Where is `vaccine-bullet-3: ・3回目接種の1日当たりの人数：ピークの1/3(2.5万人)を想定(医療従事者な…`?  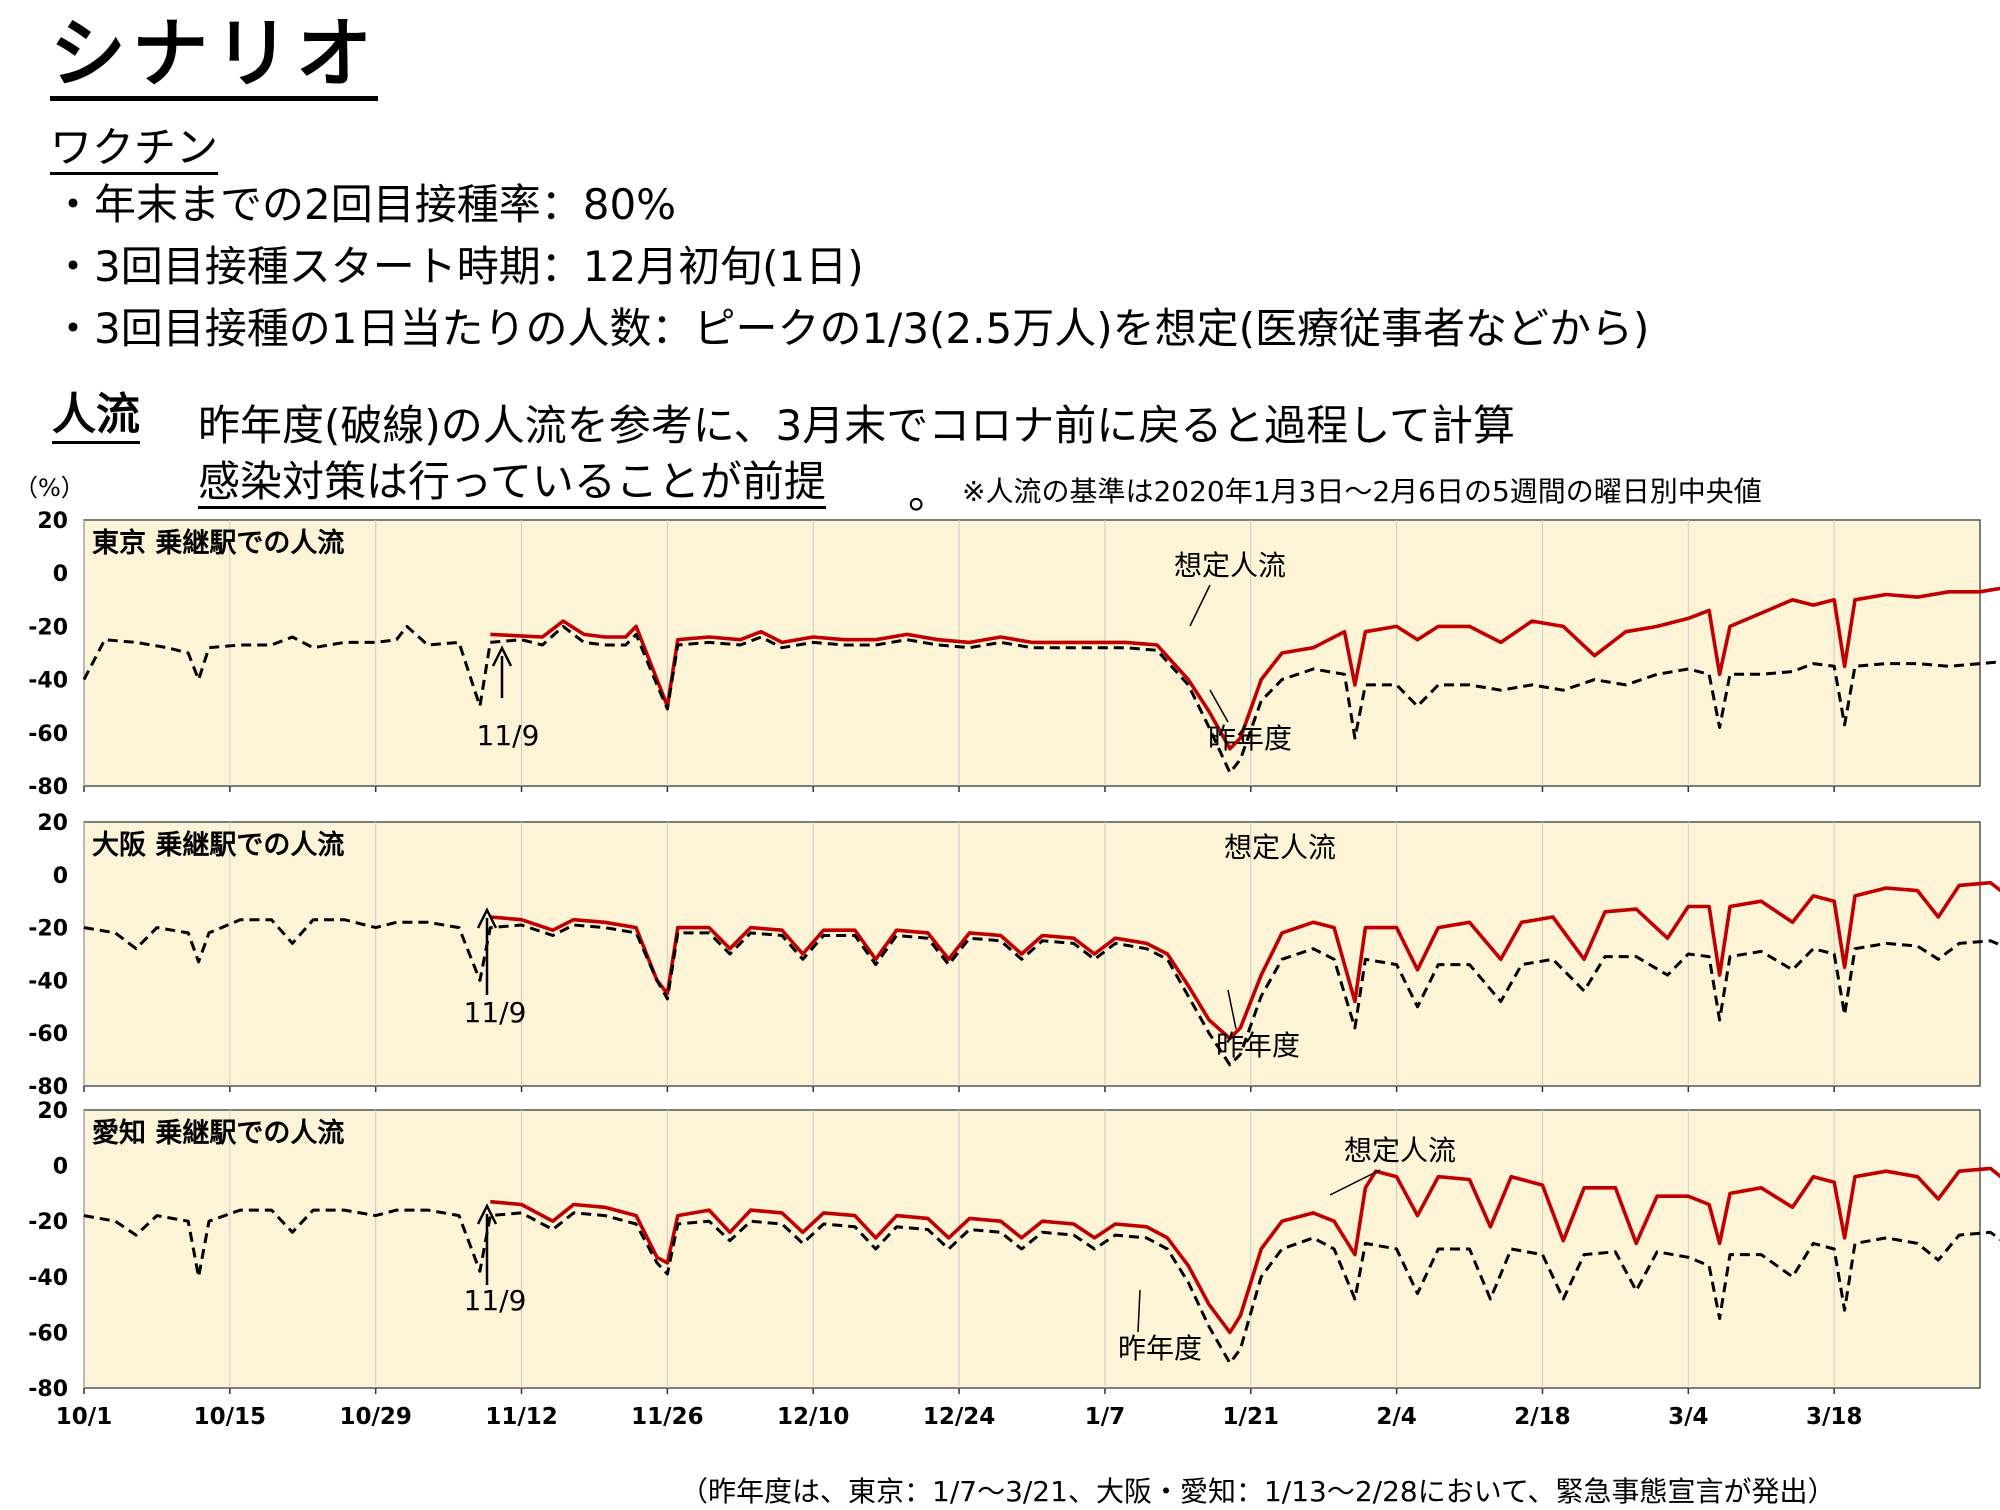 vaccine-bullet-3: ・3回目接種の1日当たりの人数：ピークの1/3(2.5万人)を想定(医療従事者な… is located at coordinates (851, 328).